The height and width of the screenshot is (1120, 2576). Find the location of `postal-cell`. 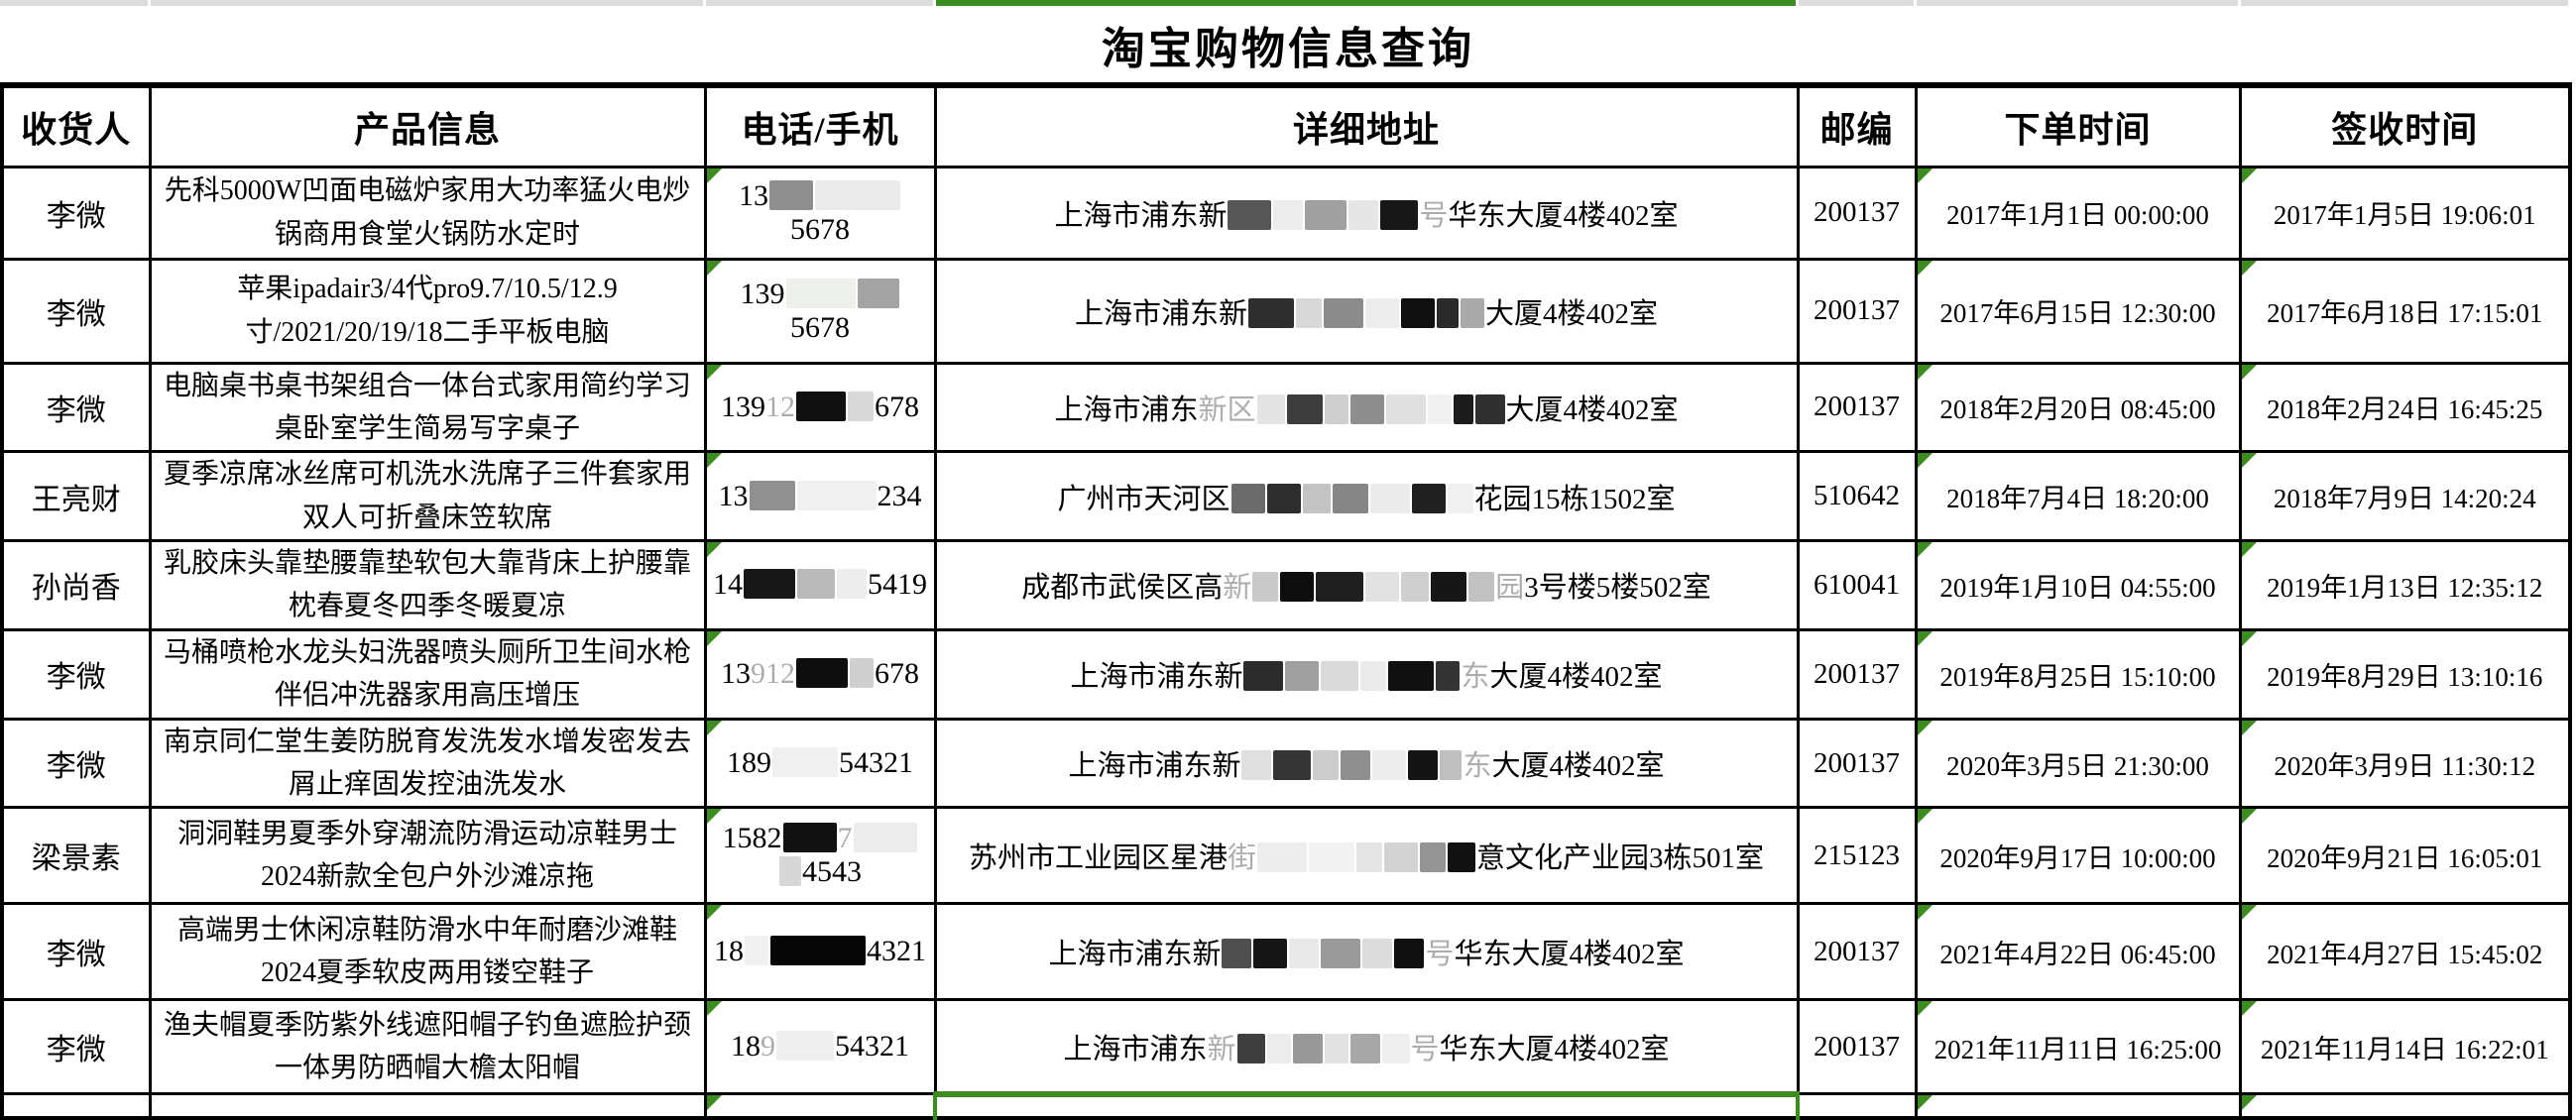

postal-cell is located at coordinates (1857, 1106).